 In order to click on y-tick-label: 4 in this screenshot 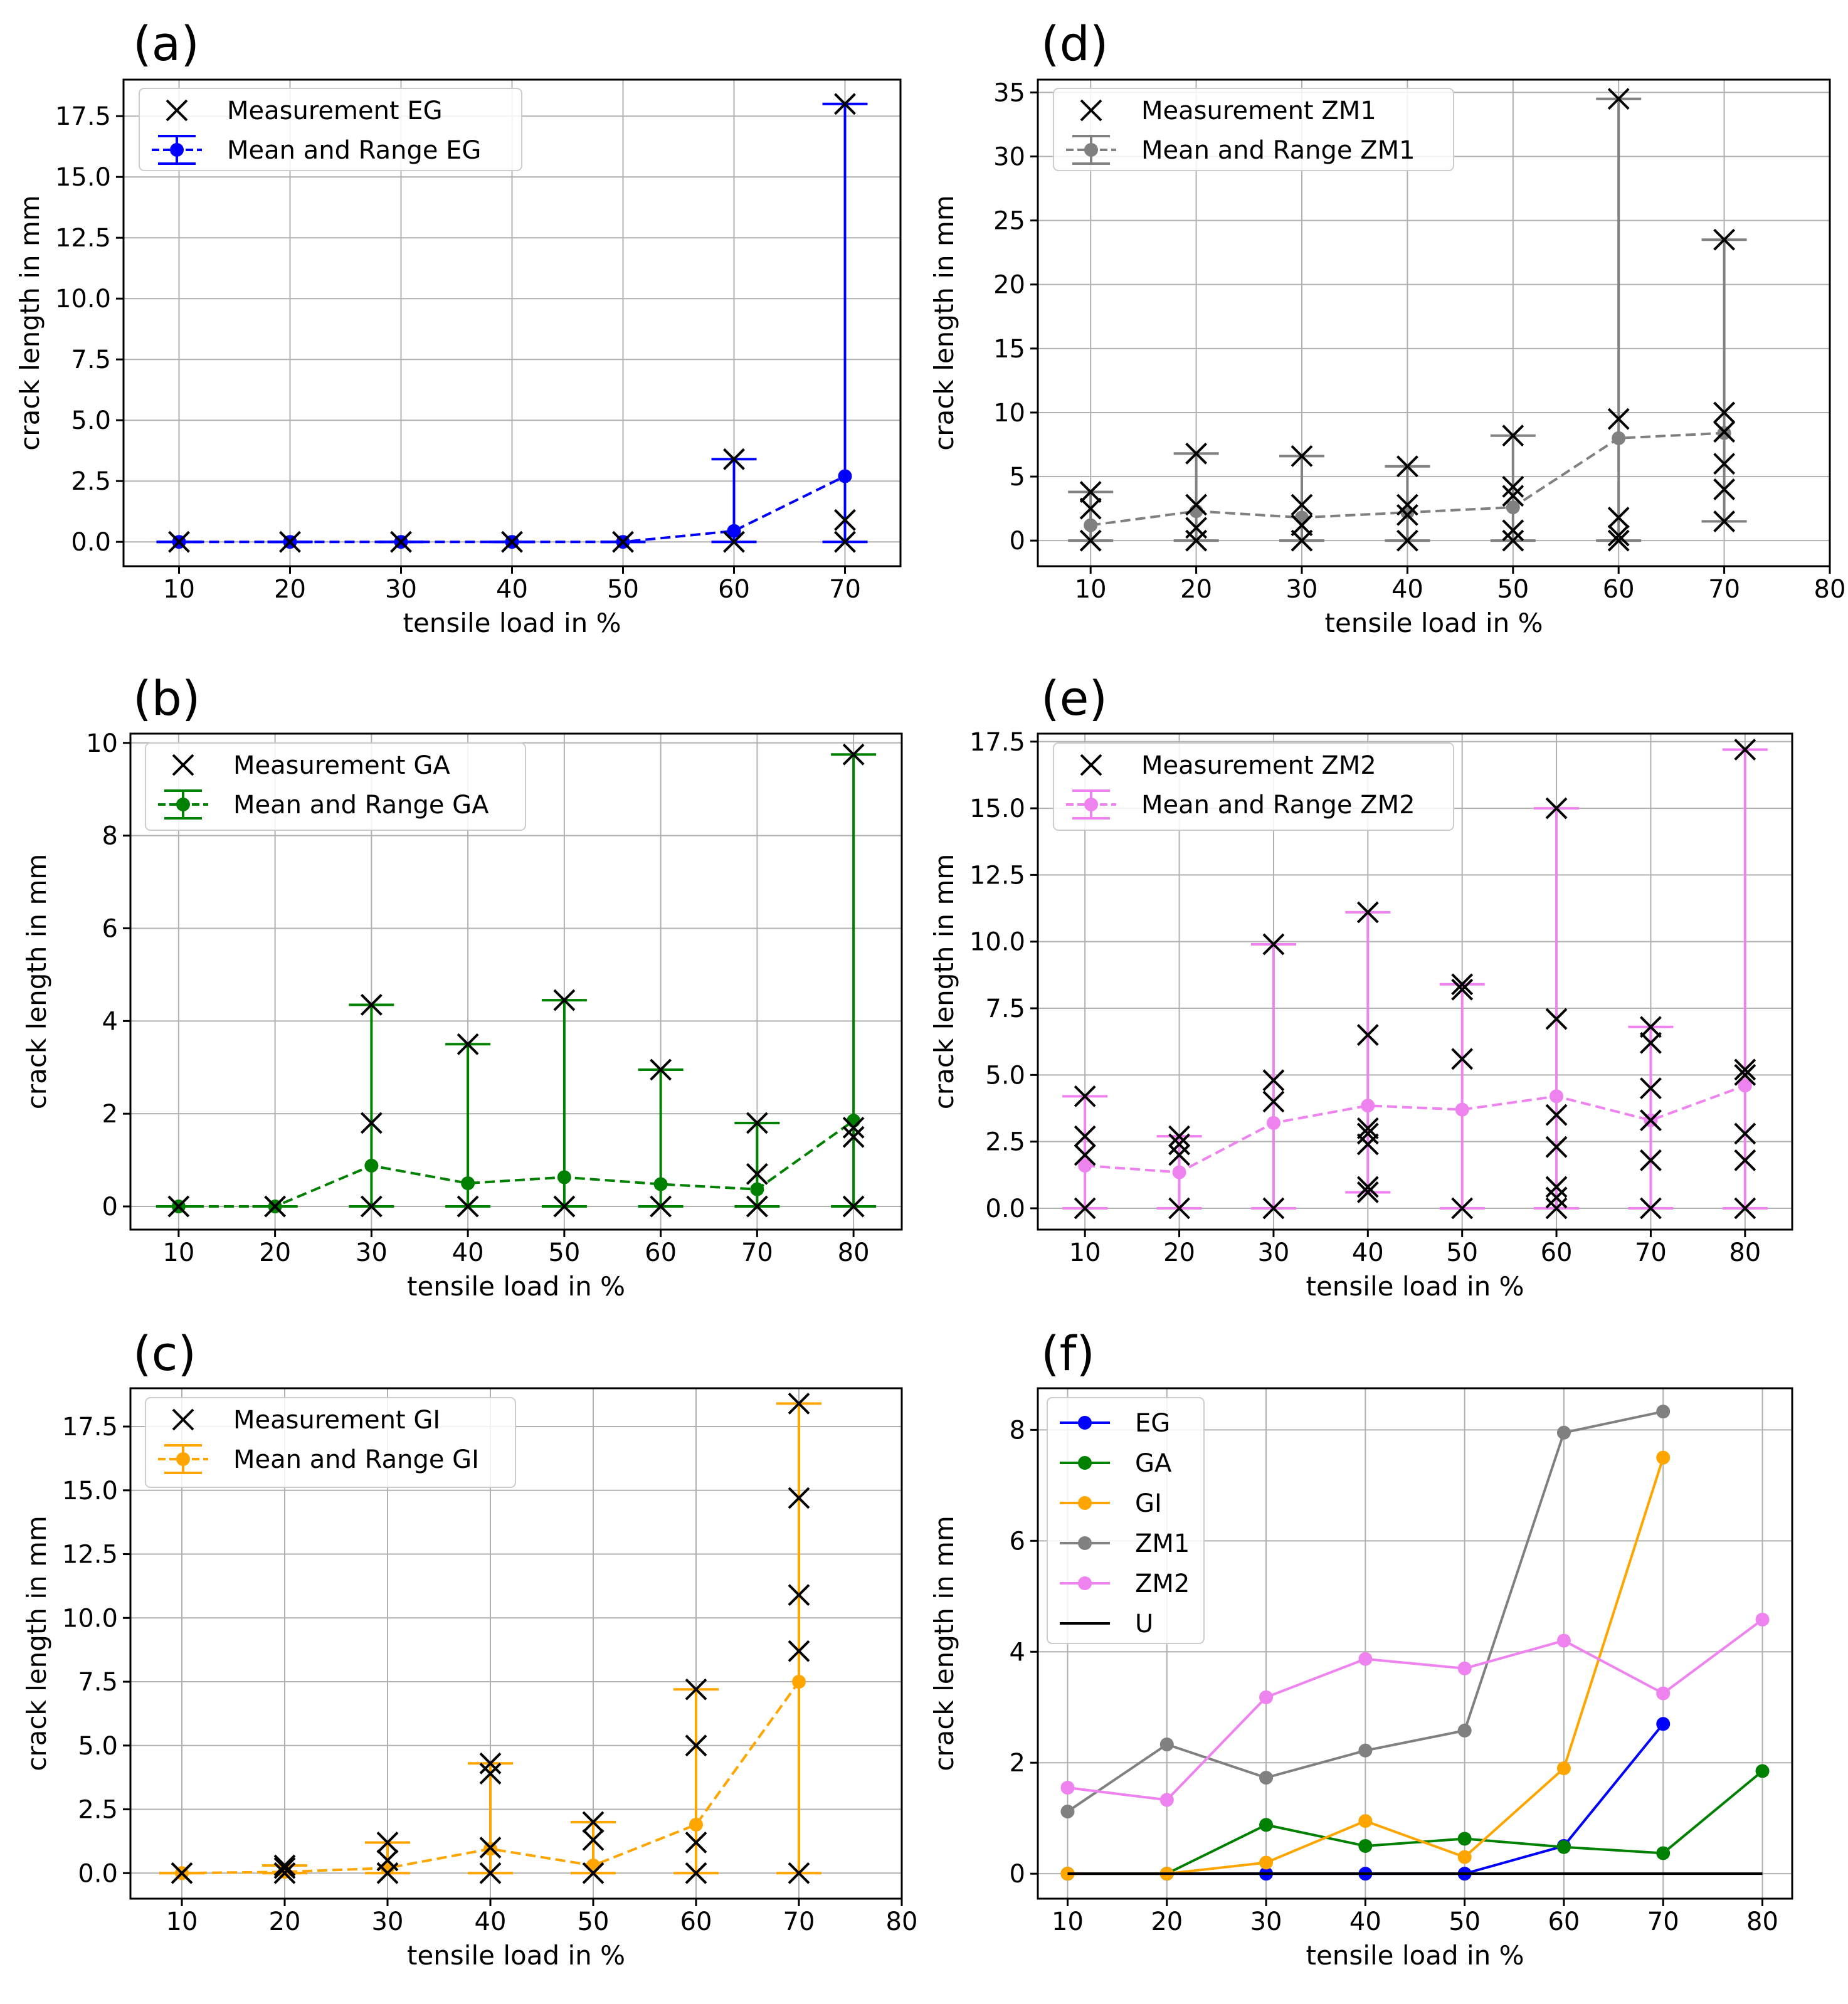, I will do `click(1017, 1652)`.